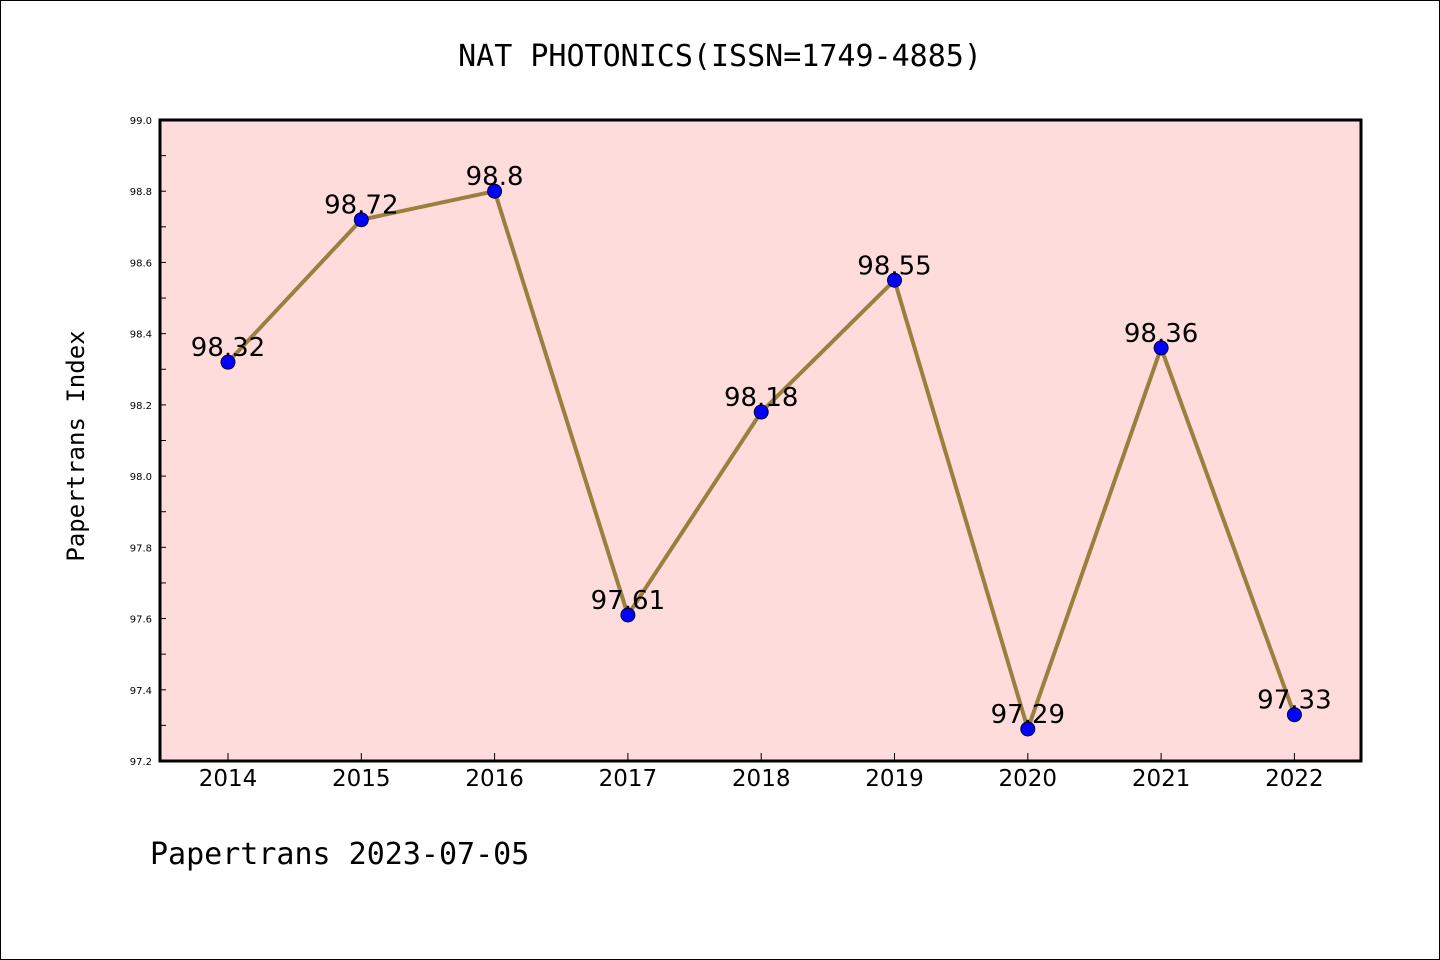 The height and width of the screenshot is (960, 1440). Describe the element at coordinates (339, 854) in the screenshot. I see `footer-date: Papertrans 2023-07-05` at that location.